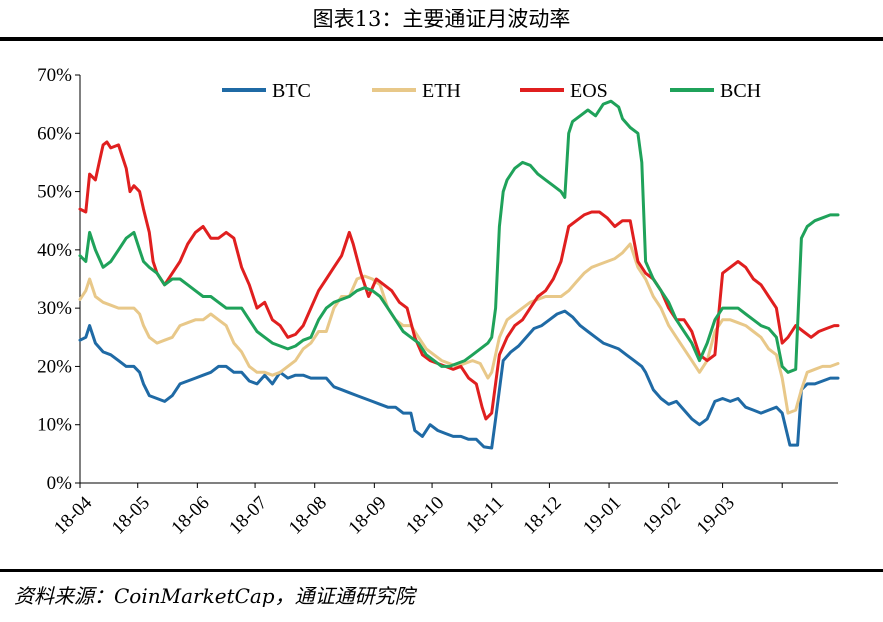  What do you see at coordinates (367, 515) in the screenshot?
I see `x-tick-label: 18-09` at bounding box center [367, 515].